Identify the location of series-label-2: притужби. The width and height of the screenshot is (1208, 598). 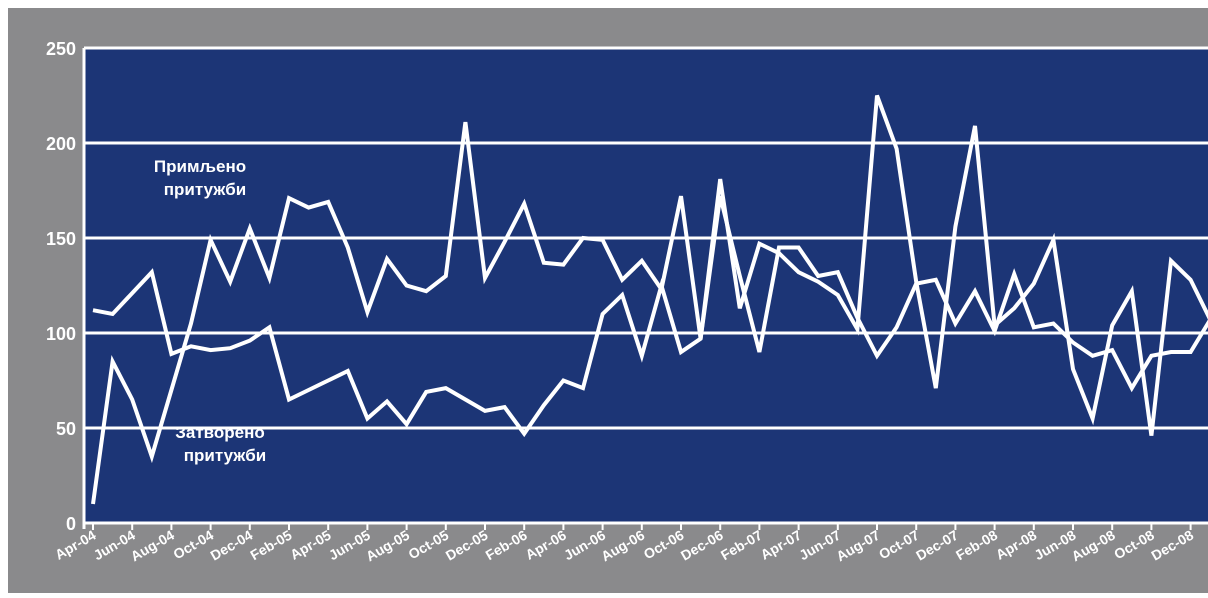
(225, 455).